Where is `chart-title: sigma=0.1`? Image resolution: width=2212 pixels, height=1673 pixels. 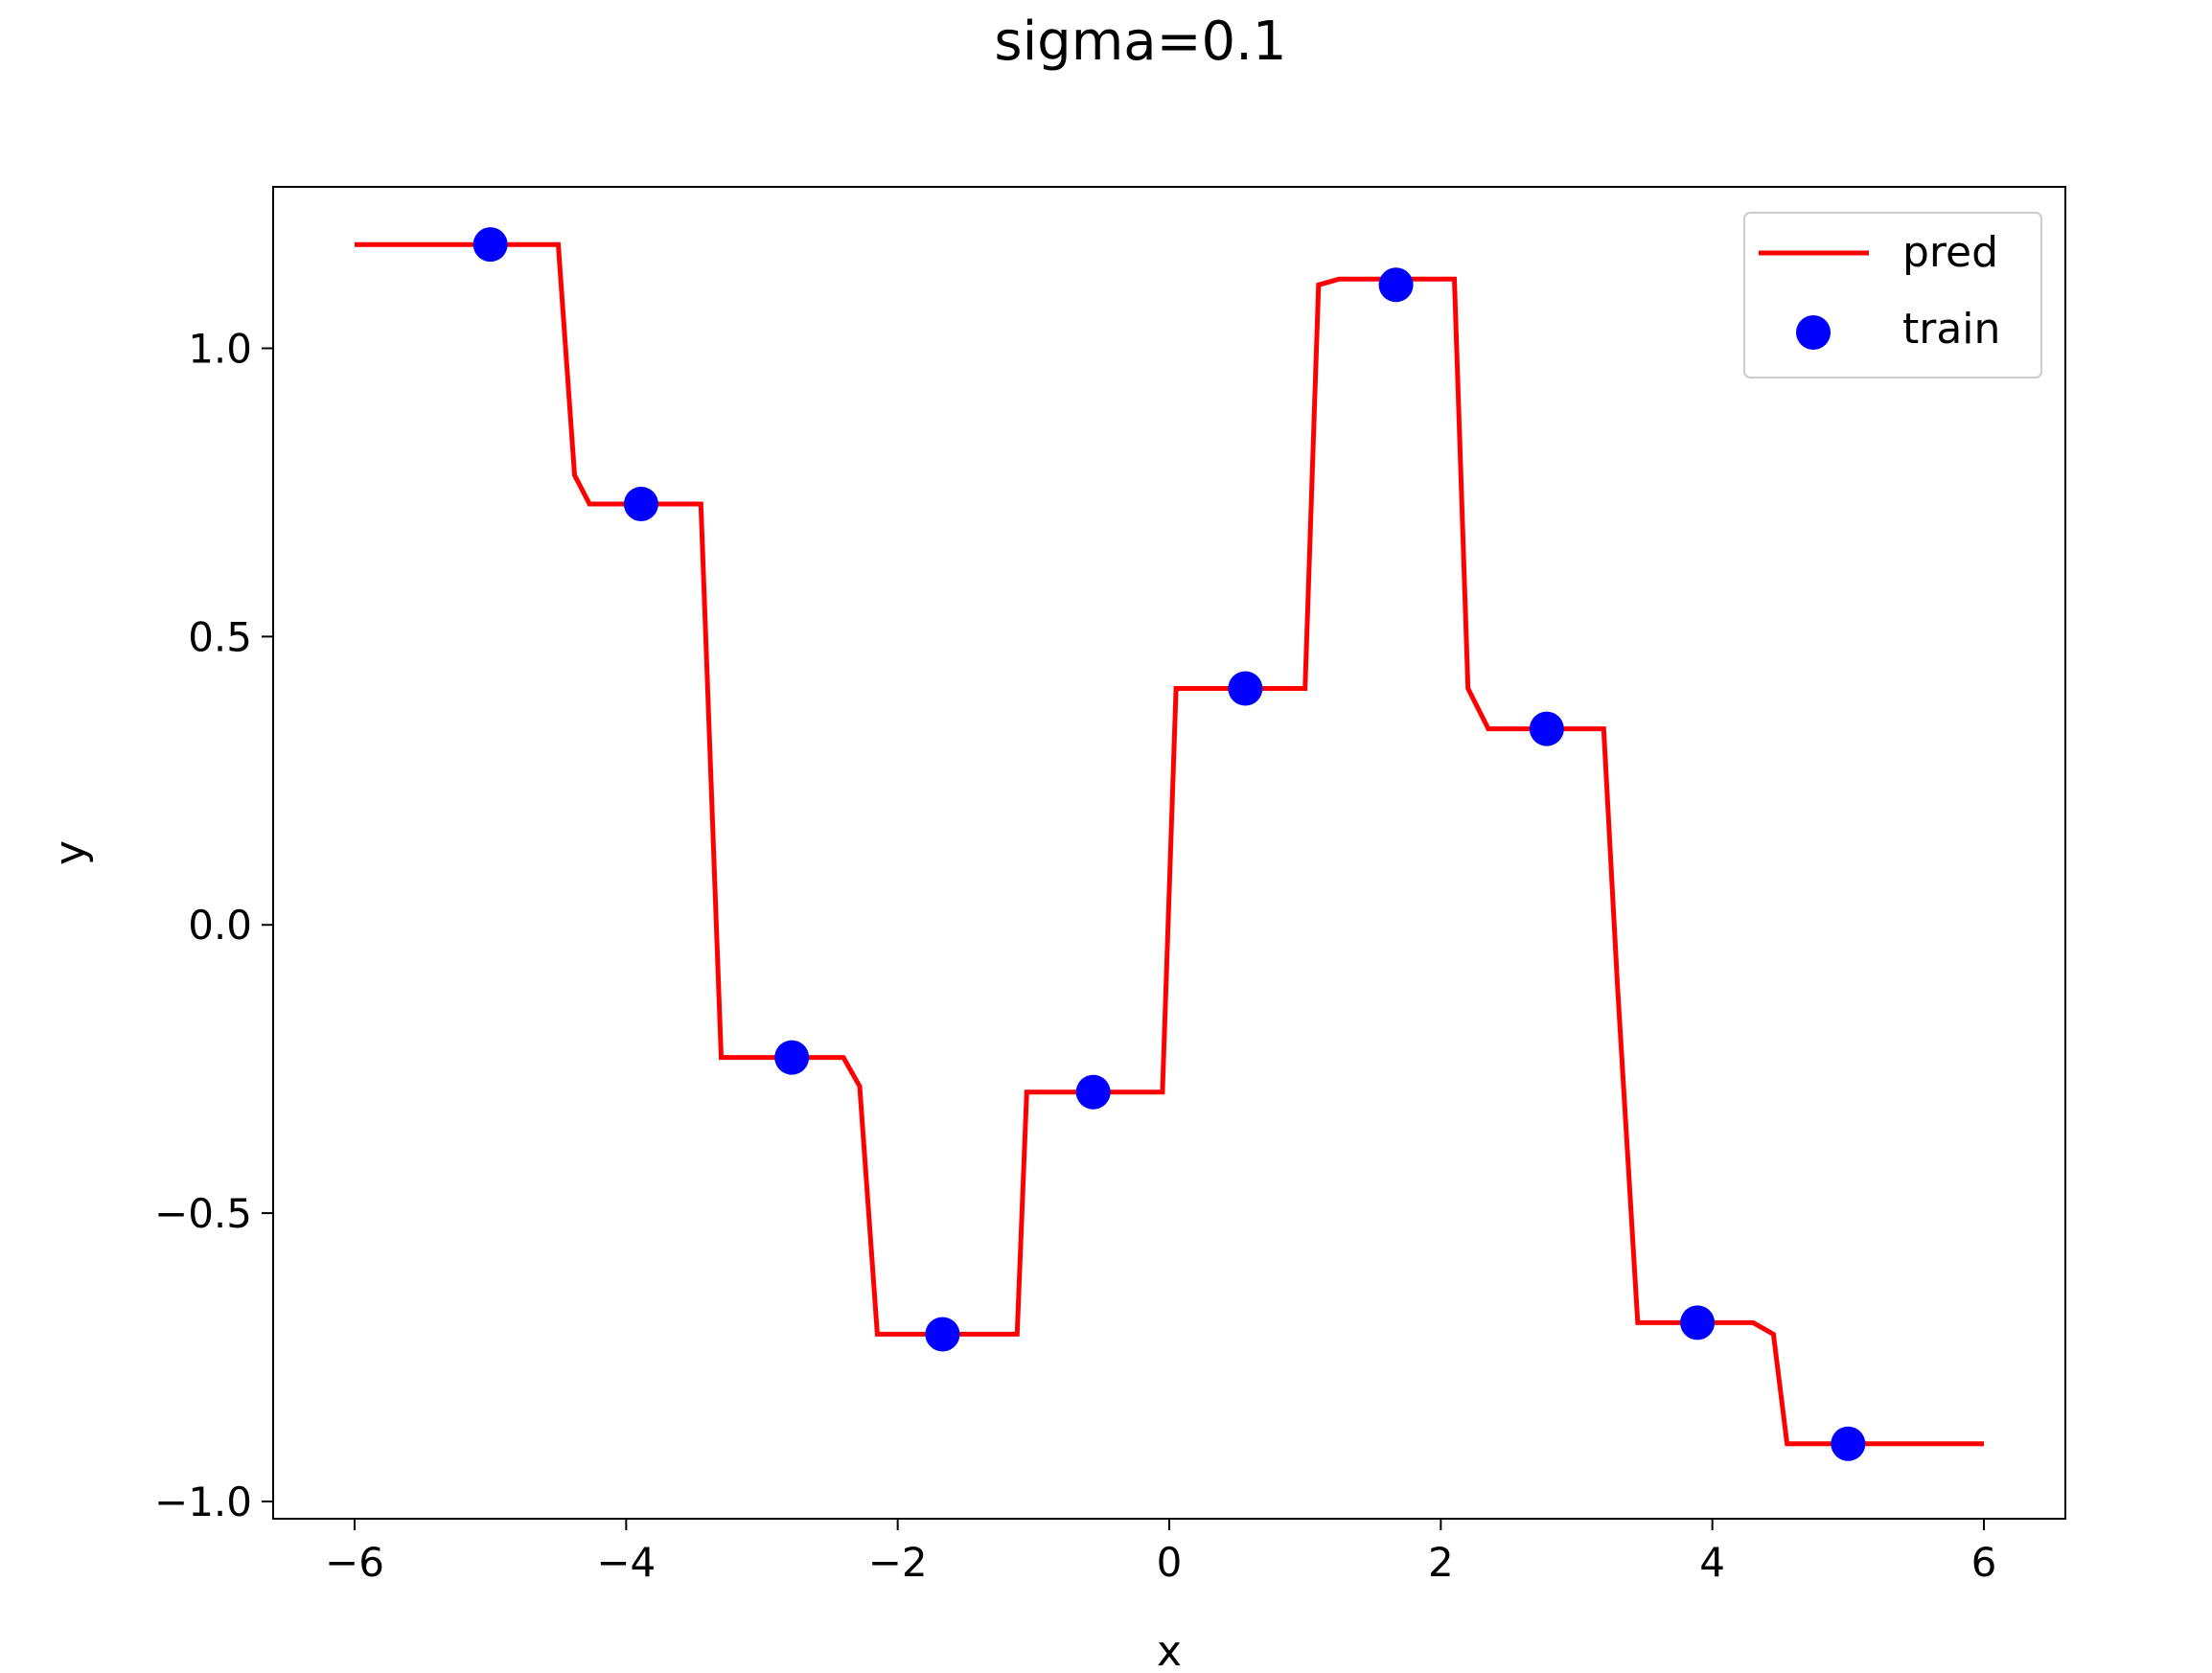 chart-title: sigma=0.1 is located at coordinates (1140, 42).